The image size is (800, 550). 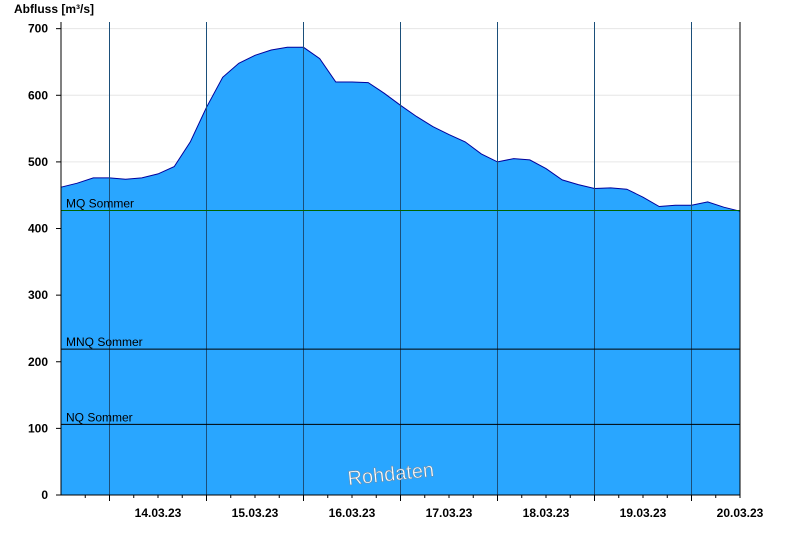 I want to click on y-tick-label: 200, so click(x=38, y=362).